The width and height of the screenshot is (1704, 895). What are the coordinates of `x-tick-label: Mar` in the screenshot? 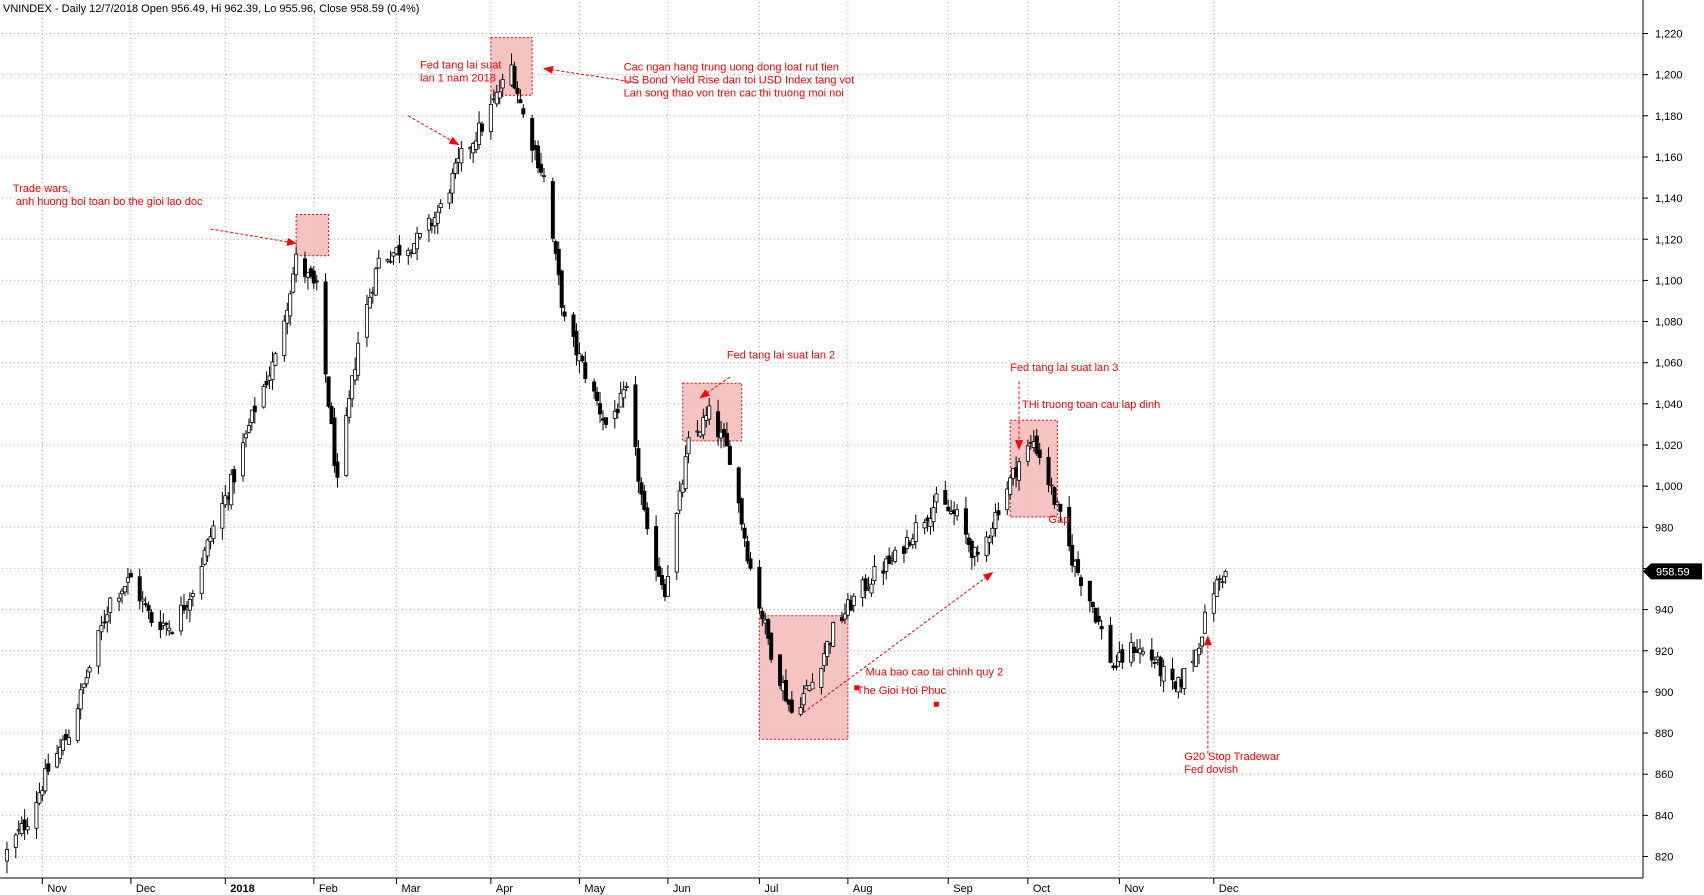 It's located at (410, 889).